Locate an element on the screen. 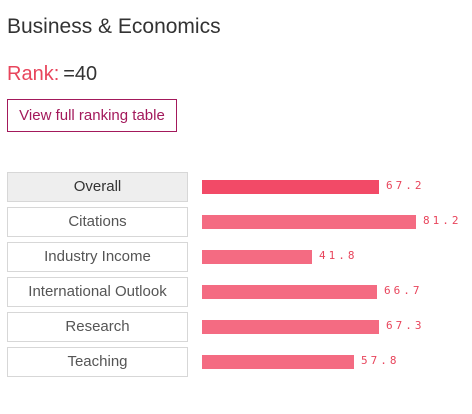 The width and height of the screenshot is (472, 414). metric-button-international-outlook: International Outlook is located at coordinates (97, 292).